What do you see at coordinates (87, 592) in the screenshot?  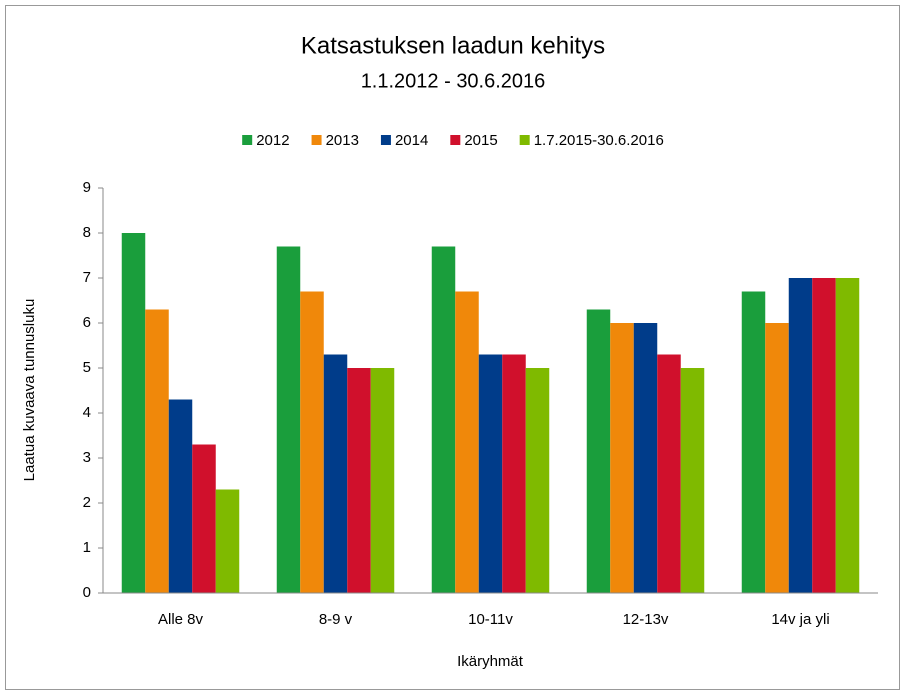 I see `y-tick-label: 0` at bounding box center [87, 592].